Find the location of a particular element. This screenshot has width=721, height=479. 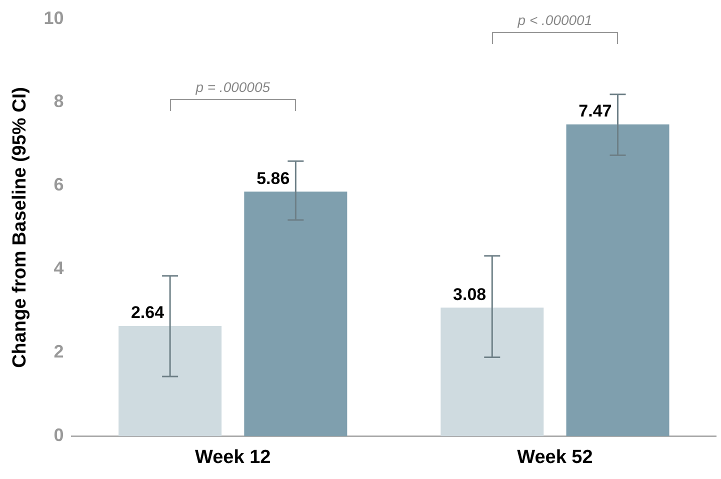

data-label: 3.08 is located at coordinates (469, 294).